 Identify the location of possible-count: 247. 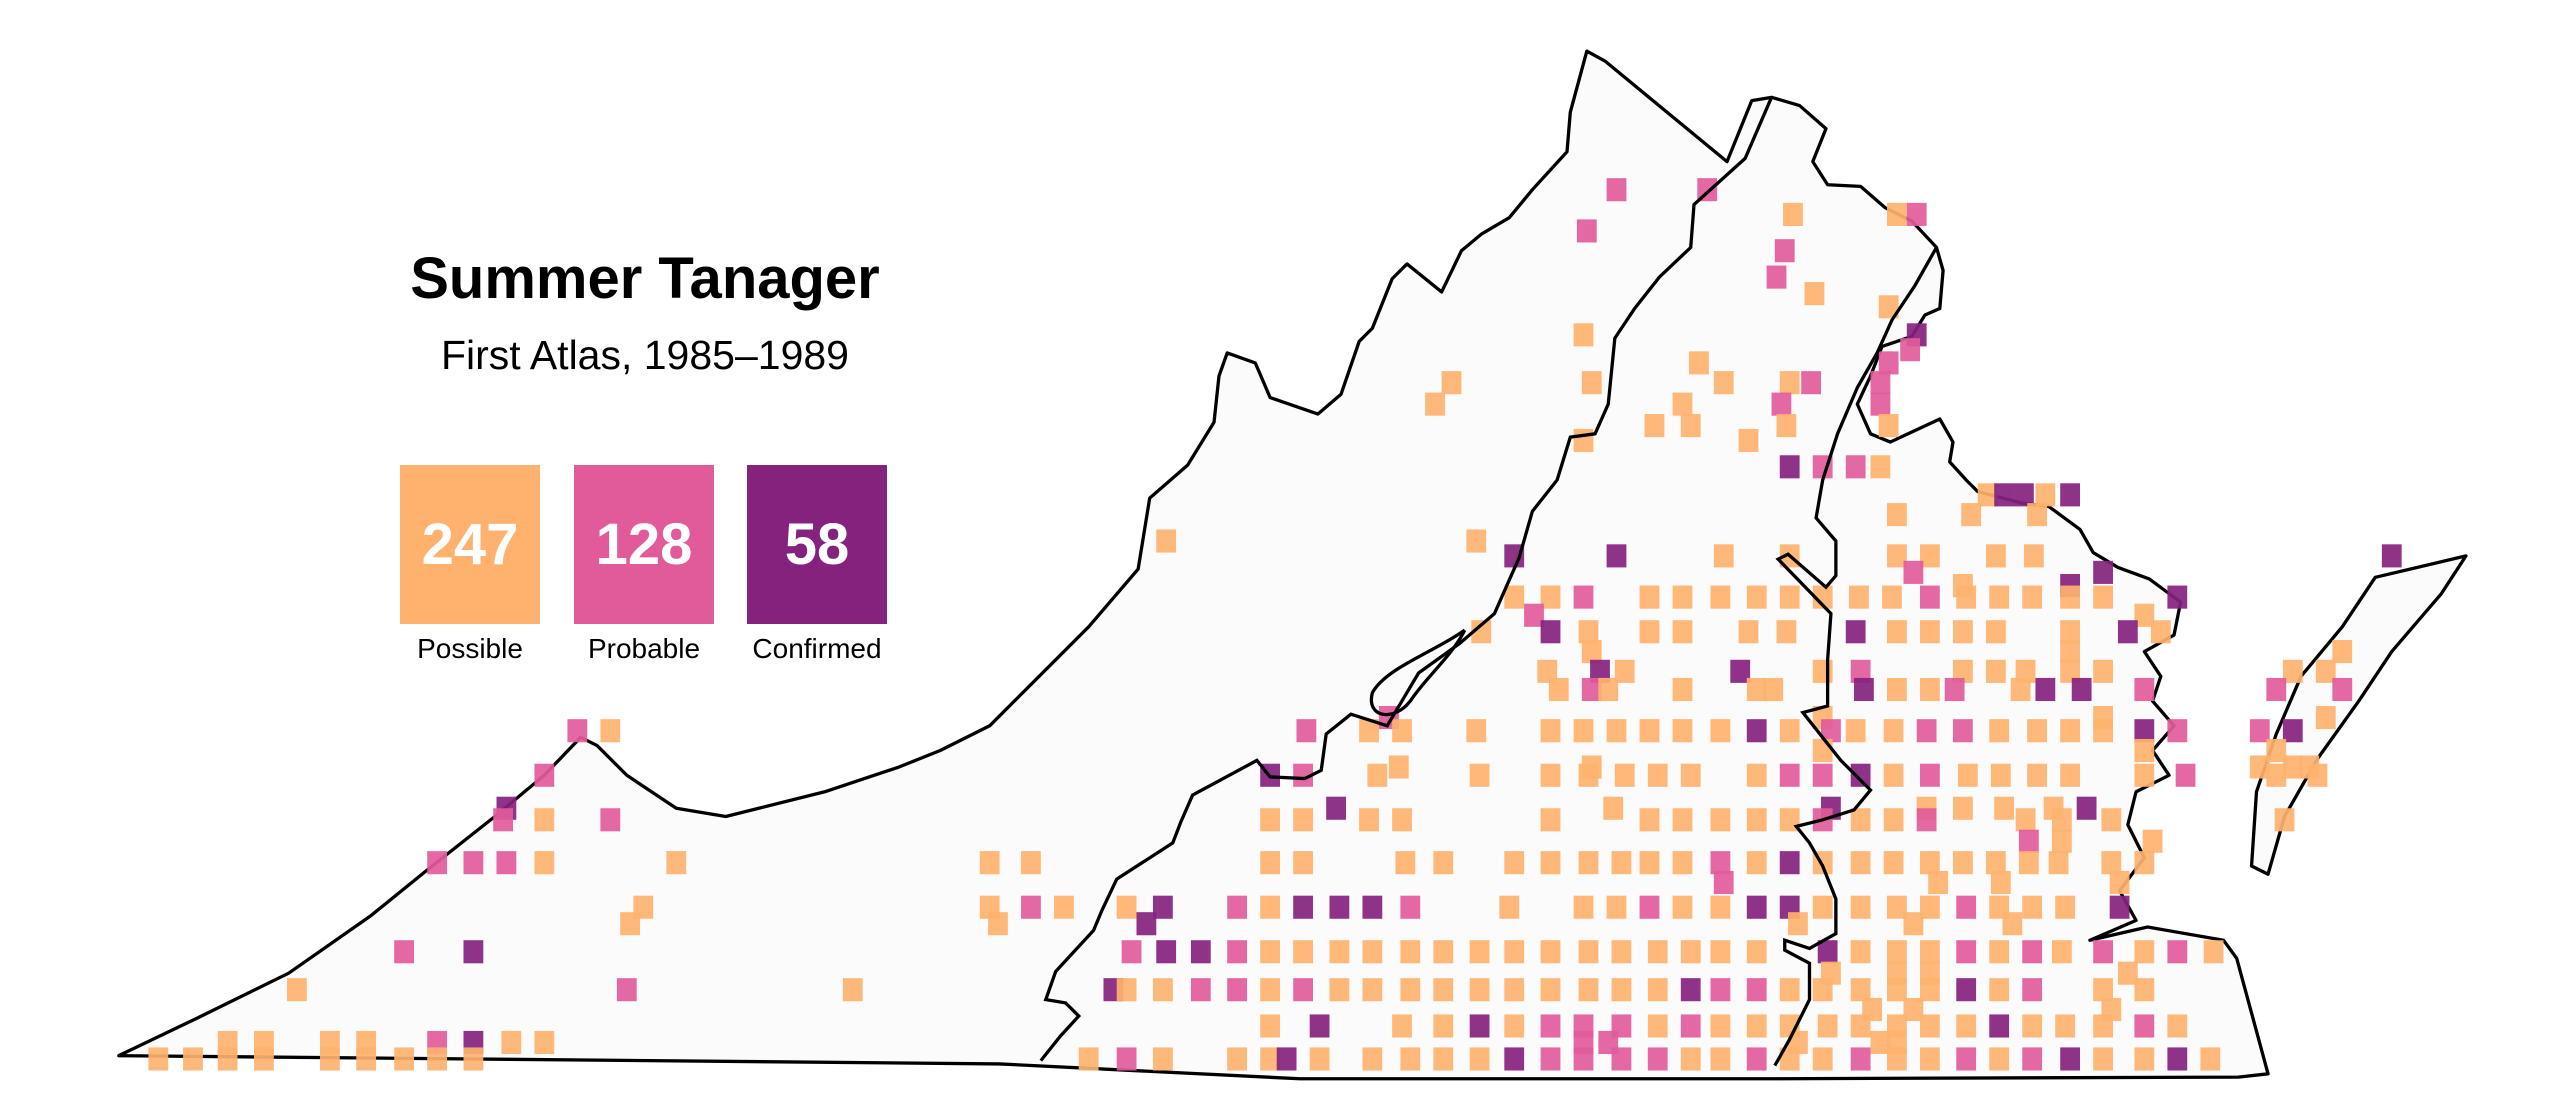
(470, 544).